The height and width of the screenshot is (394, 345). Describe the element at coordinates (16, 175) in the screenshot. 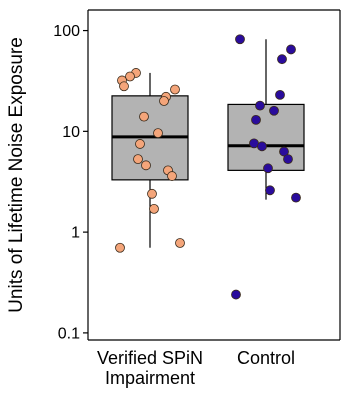

I see `y-axis-title: Units of Lifetime Noise Exposure` at that location.